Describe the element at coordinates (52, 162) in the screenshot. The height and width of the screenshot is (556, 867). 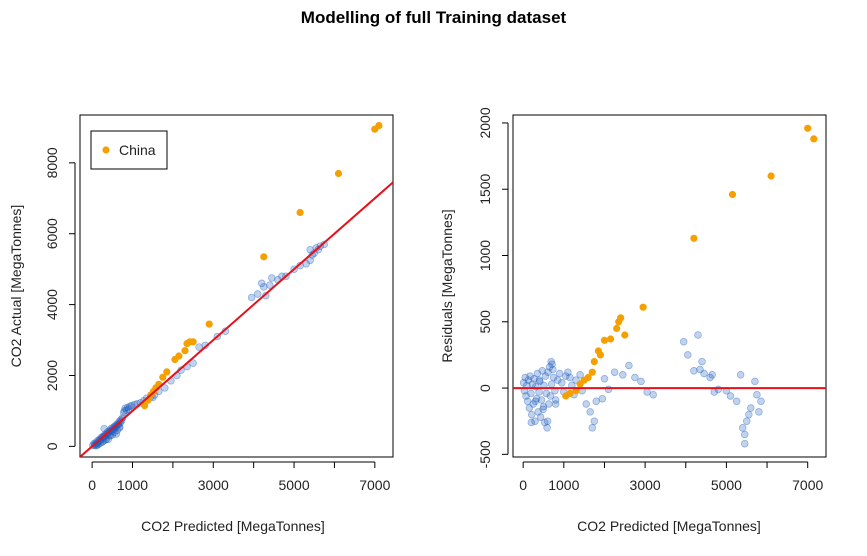
I see `y-tick-label-left-8000: 8000` at that location.